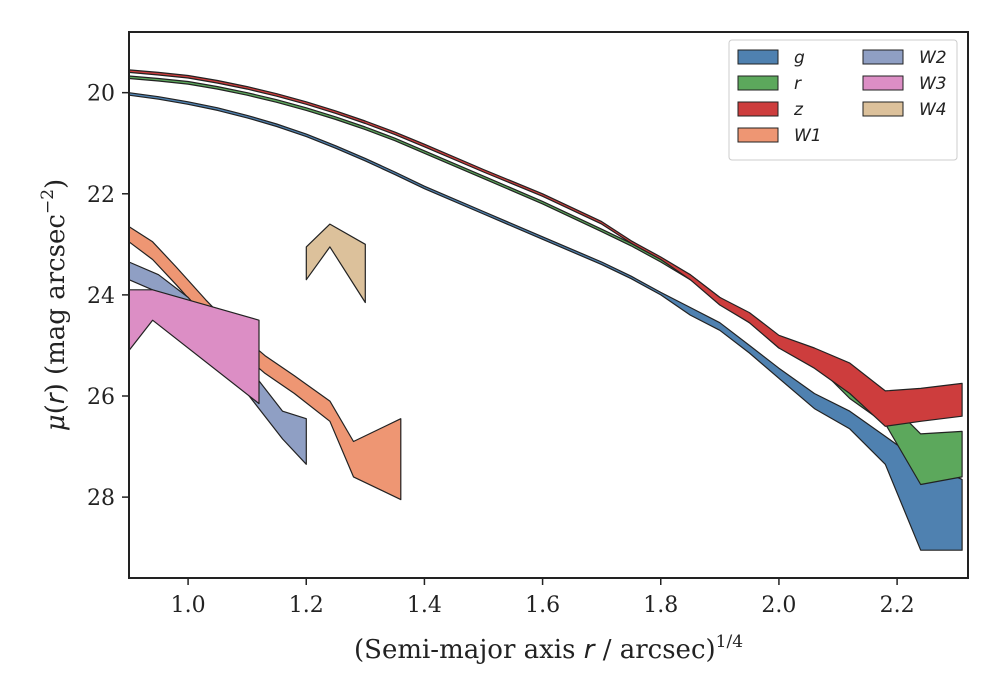  Describe the element at coordinates (590, 650) in the screenshot. I see `x-axis-label-variable: r` at that location.